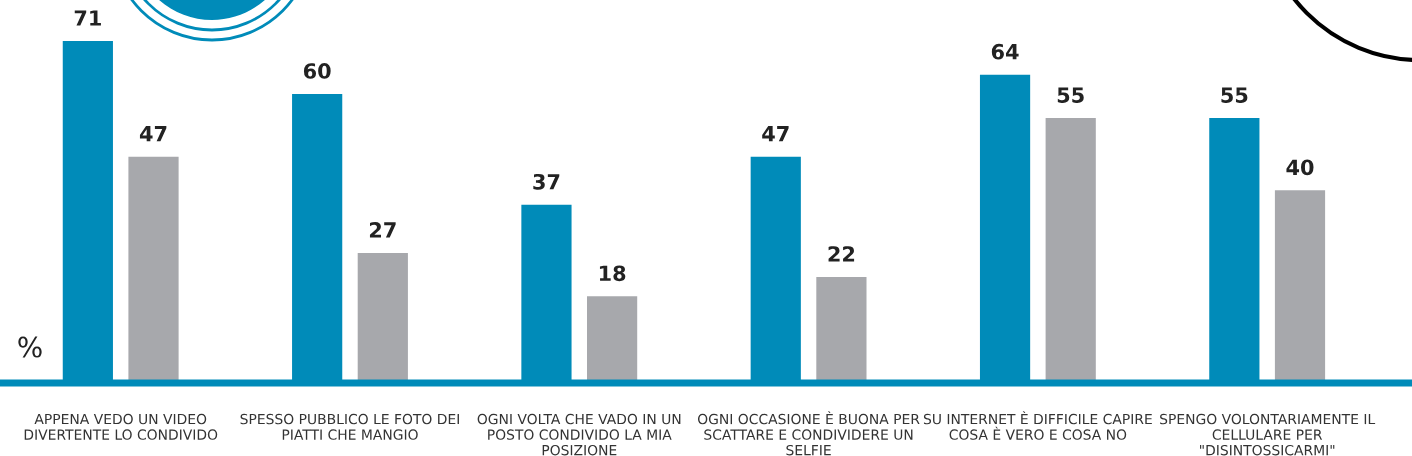  I want to click on y-axis-title: %, so click(30, 347).